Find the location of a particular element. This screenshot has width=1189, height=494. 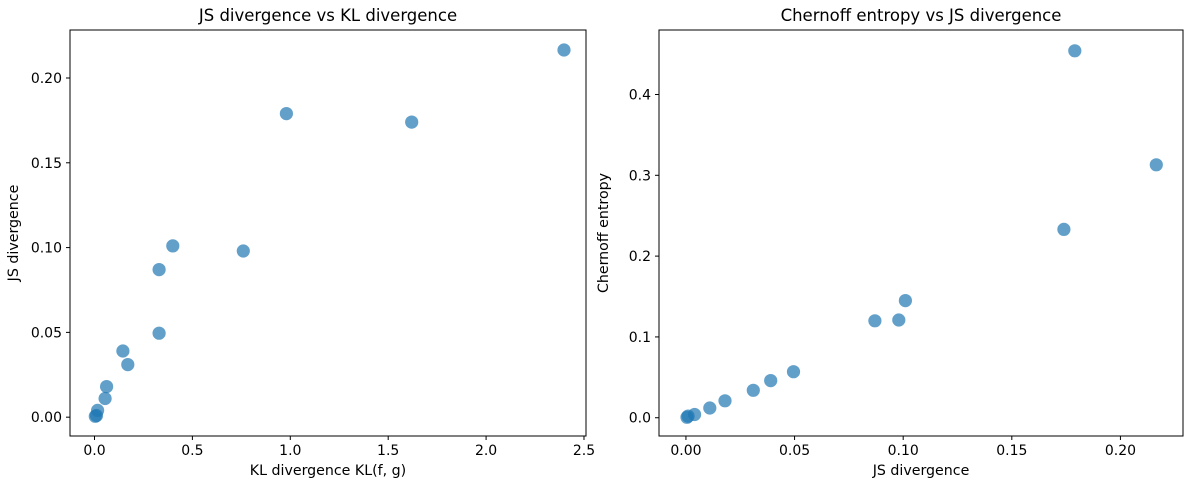

x-tick-label: 2.0 is located at coordinates (486, 451).